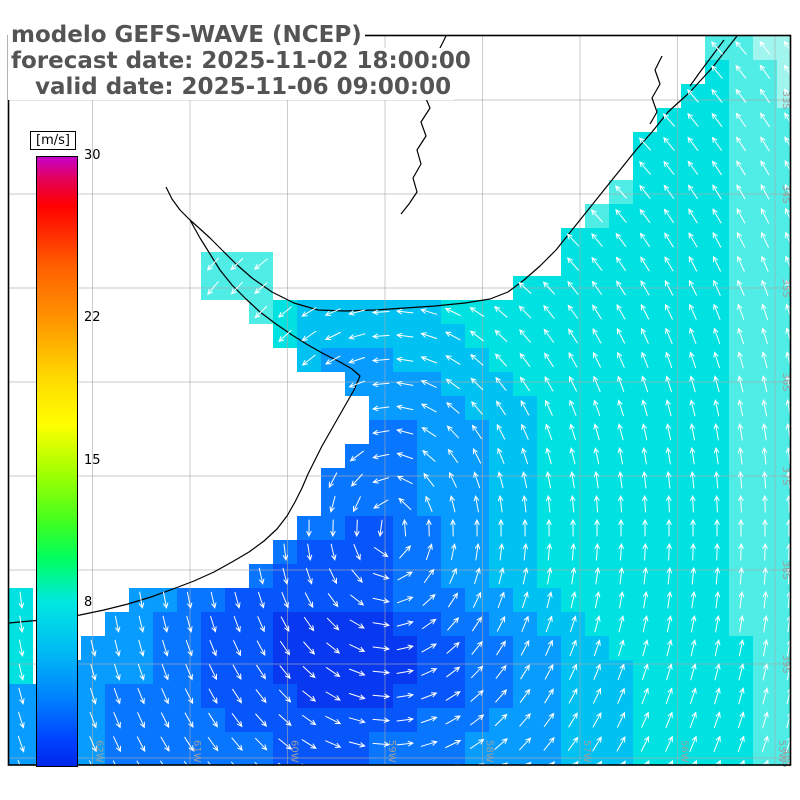 The width and height of the screenshot is (800, 800). Describe the element at coordinates (489, 751) in the screenshot. I see `longitude-label: 58W` at that location.